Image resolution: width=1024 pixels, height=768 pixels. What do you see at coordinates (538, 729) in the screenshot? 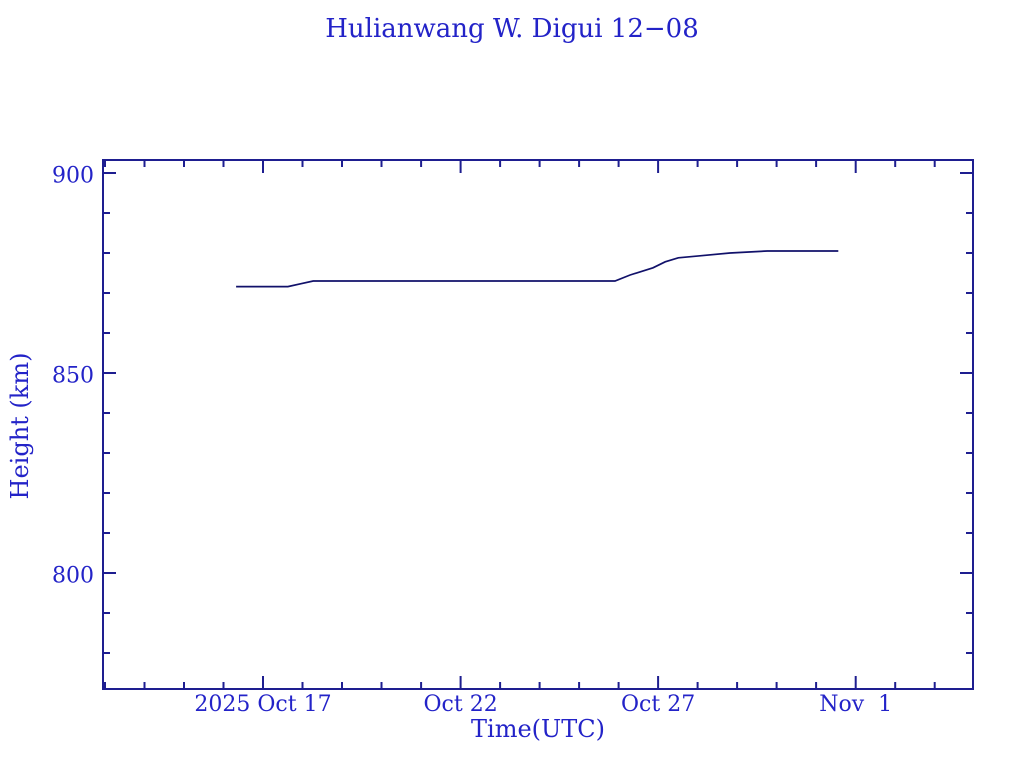
I see `x-axis-label: Time(UTC)` at bounding box center [538, 729].